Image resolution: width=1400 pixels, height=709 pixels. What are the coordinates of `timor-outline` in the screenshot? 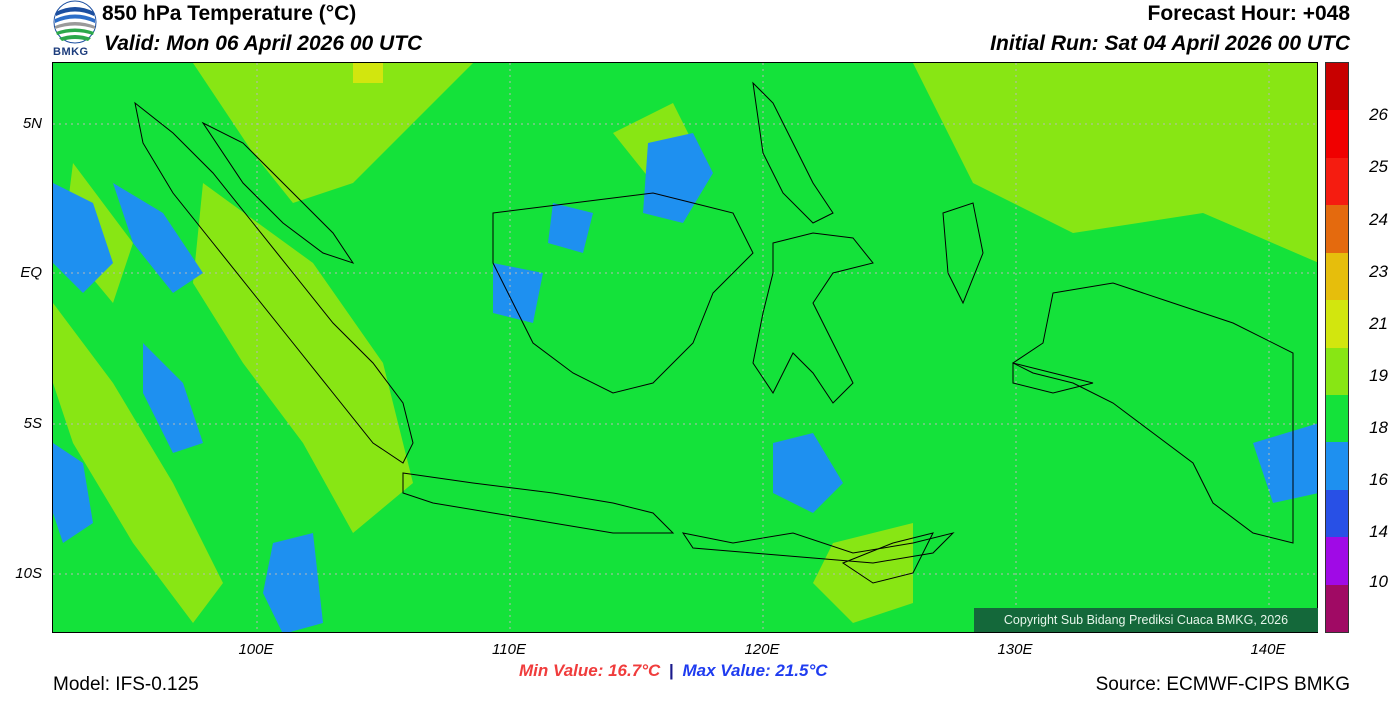 It's located at (887, 558).